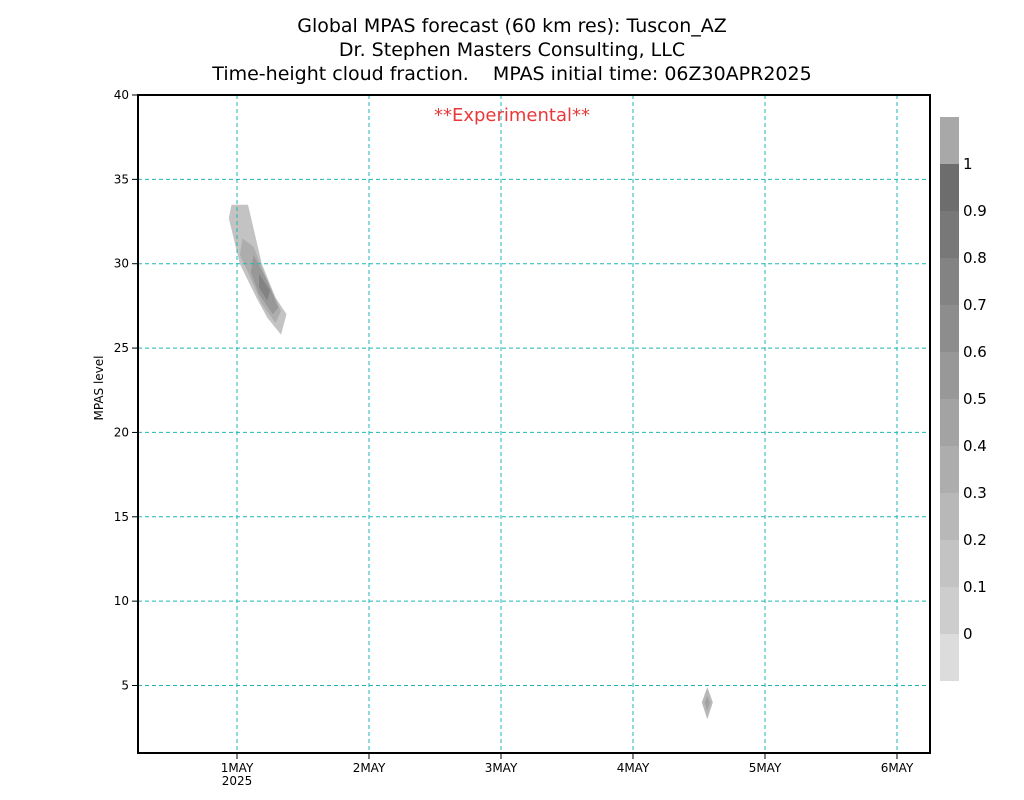  What do you see at coordinates (237, 768) in the screenshot?
I see `x-tick-label: 1MAY` at bounding box center [237, 768].